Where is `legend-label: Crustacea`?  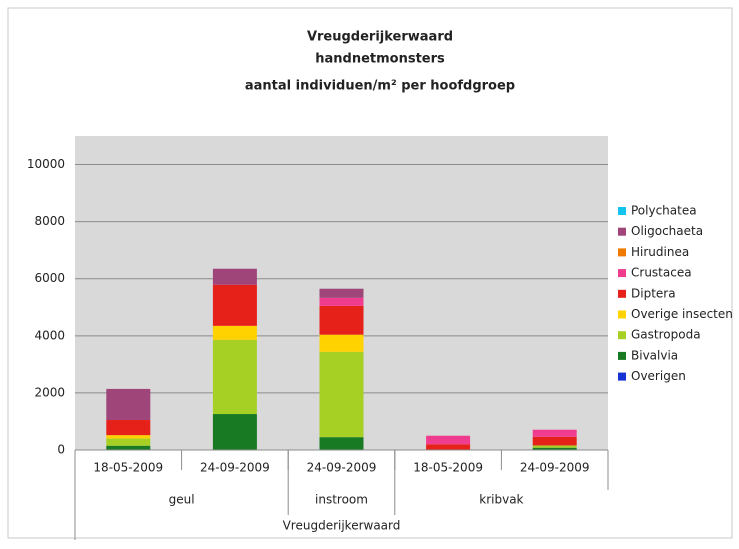
legend-label: Crustacea is located at coordinates (661, 273).